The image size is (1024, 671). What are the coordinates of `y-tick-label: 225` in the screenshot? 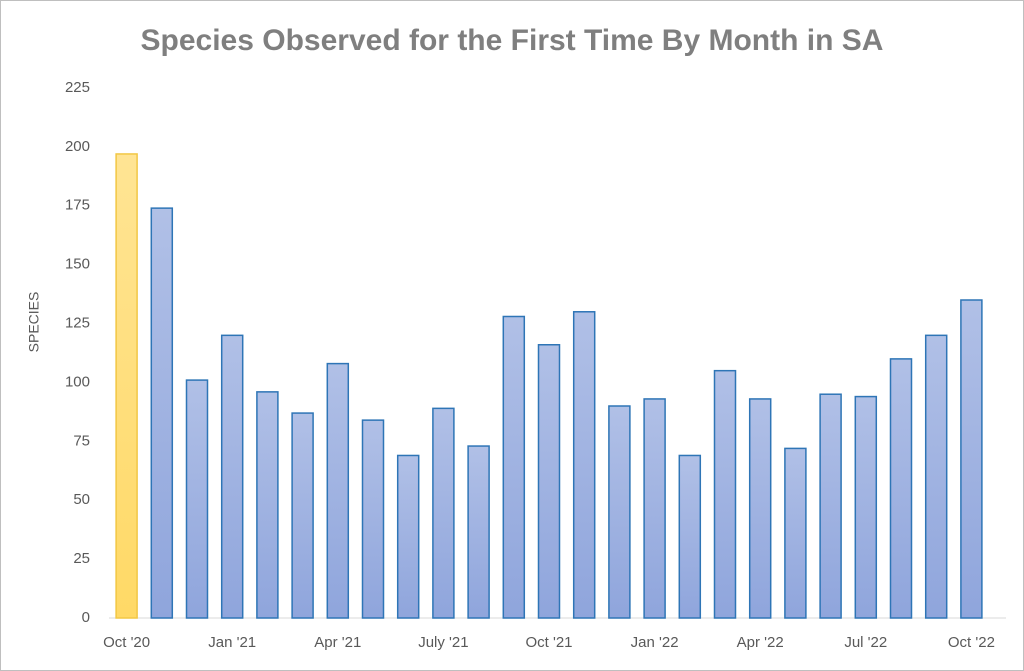 It's located at (77, 87).